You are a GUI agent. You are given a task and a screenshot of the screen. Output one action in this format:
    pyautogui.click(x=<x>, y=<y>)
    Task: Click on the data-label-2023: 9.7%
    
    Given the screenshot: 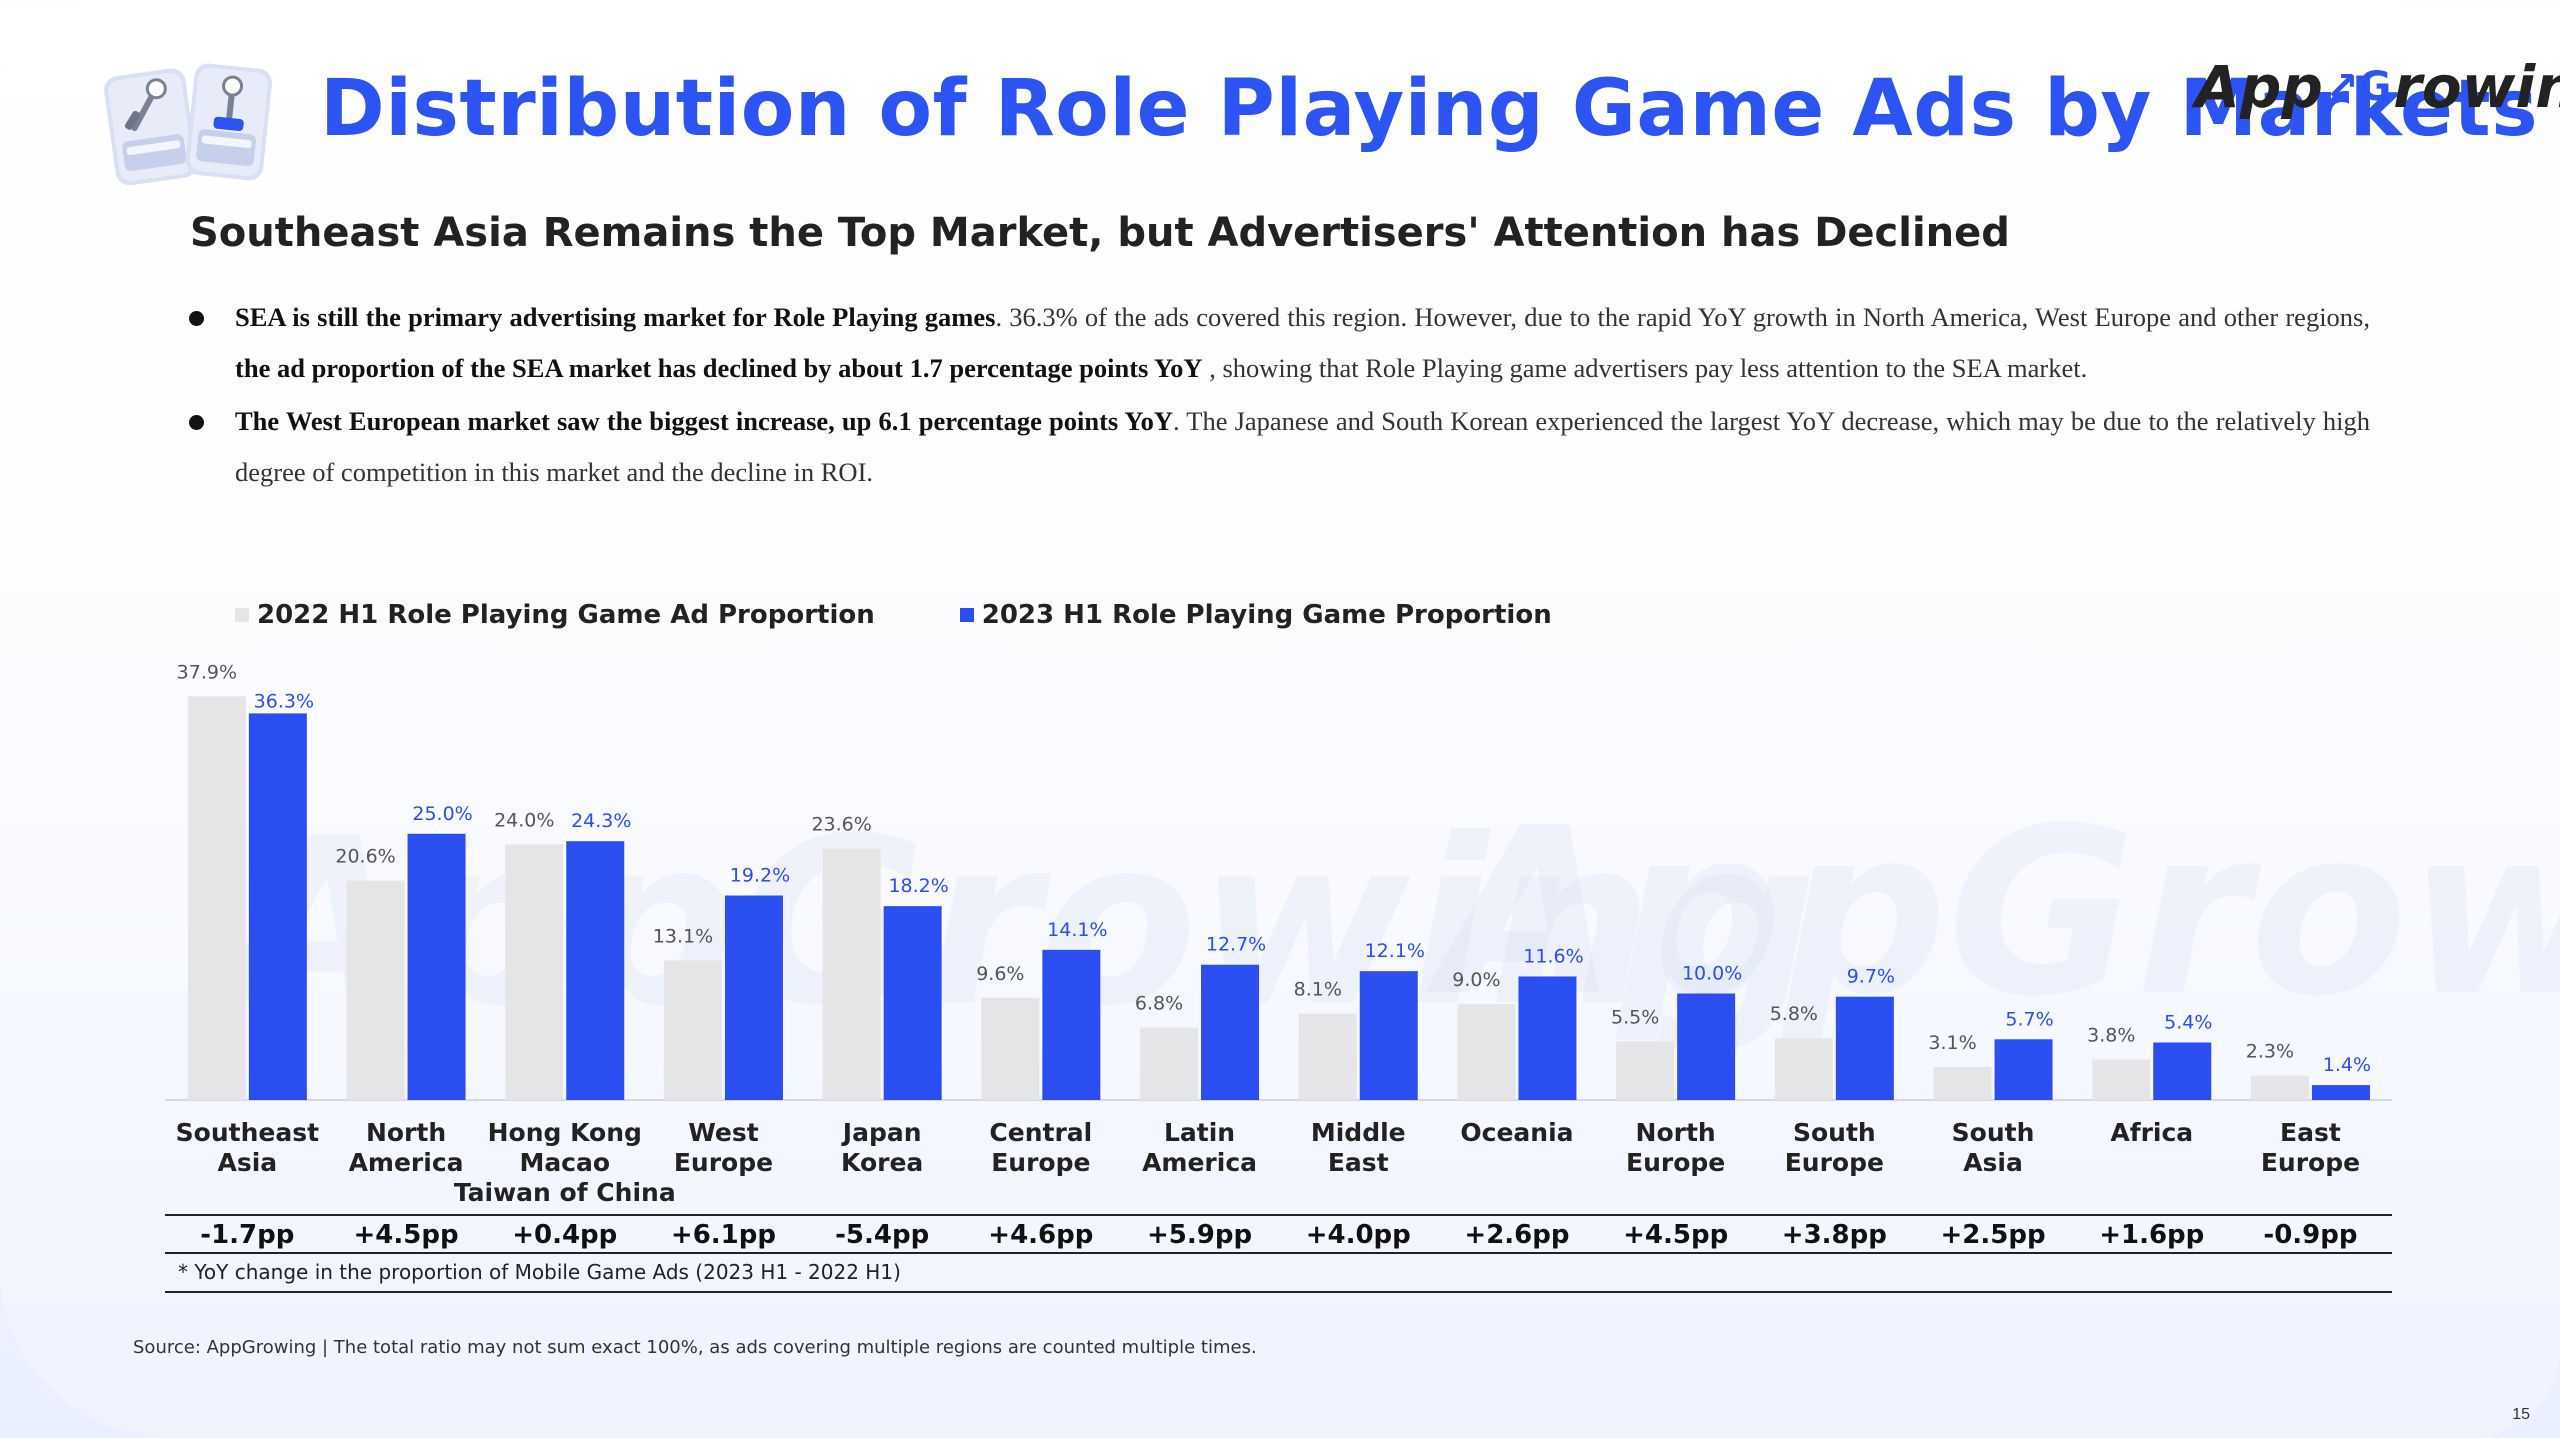 What is the action you would take?
    pyautogui.click(x=1871, y=977)
    